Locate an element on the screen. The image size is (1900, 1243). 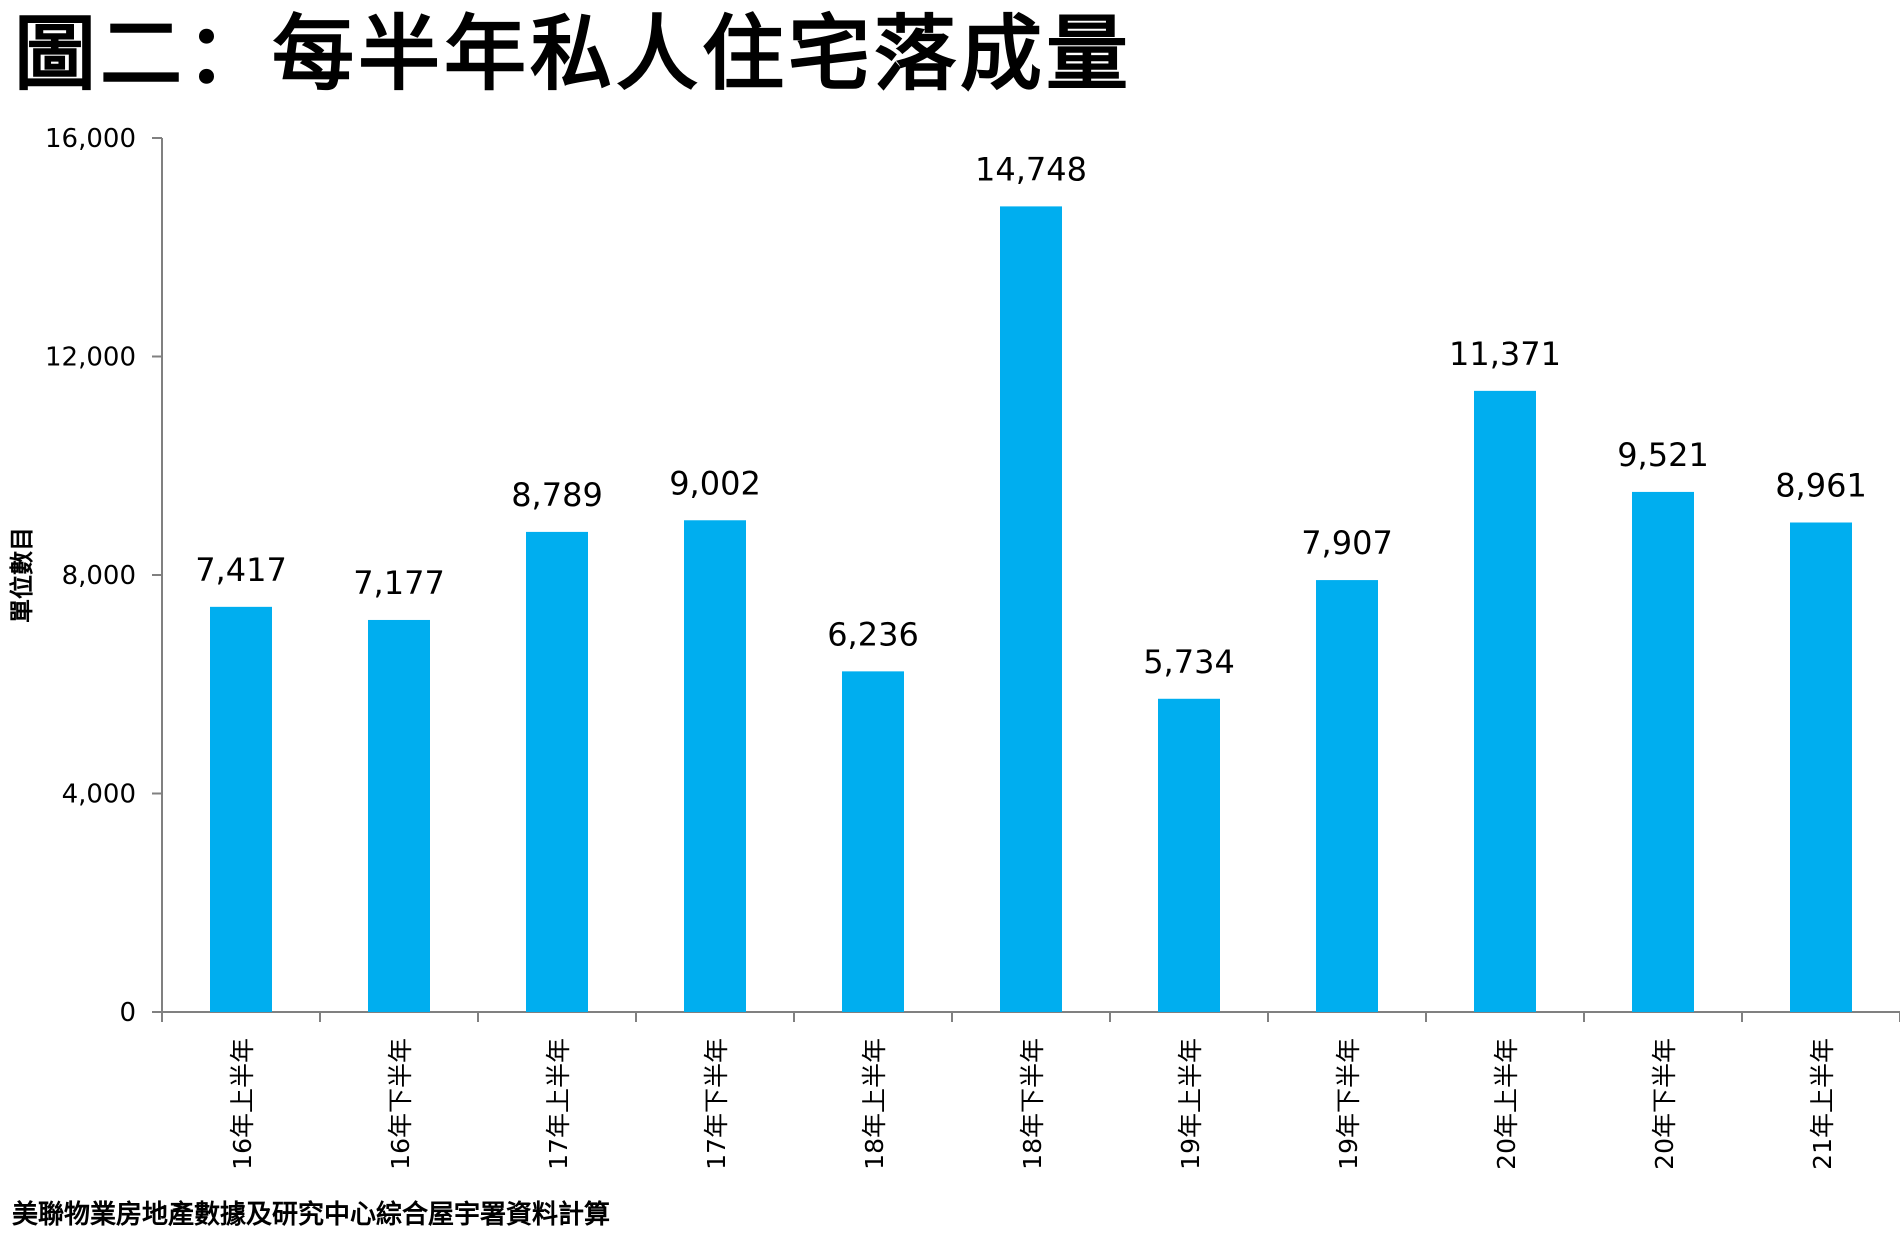
x-tick-label: 18年下半年 is located at coordinates (1032, 1104).